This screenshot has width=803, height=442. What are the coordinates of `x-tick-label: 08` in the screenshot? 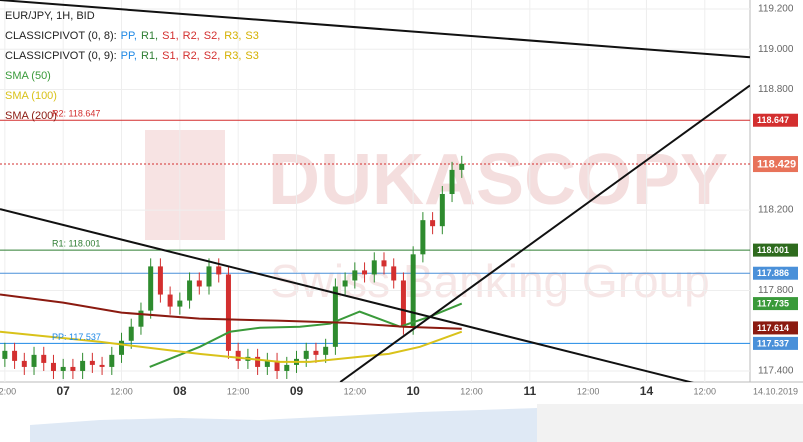 It's located at (180, 391).